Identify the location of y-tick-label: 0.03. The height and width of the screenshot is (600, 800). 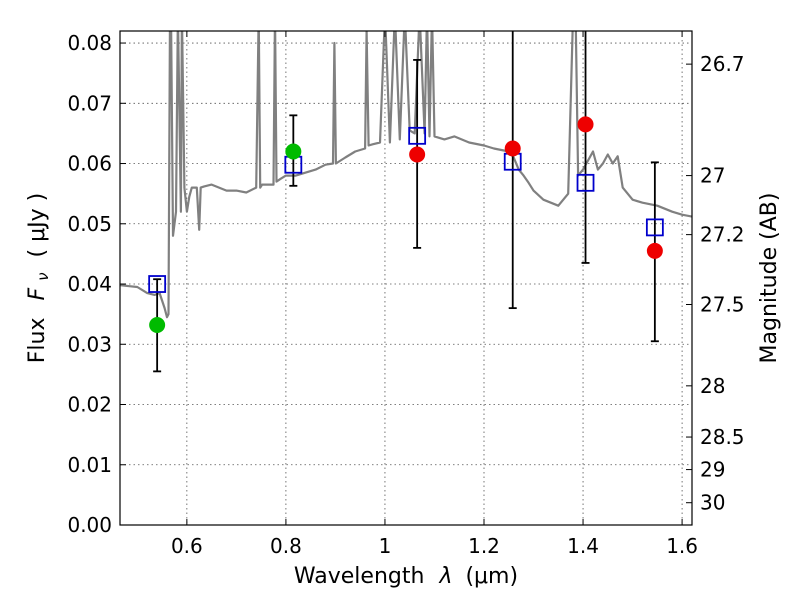
(89, 344).